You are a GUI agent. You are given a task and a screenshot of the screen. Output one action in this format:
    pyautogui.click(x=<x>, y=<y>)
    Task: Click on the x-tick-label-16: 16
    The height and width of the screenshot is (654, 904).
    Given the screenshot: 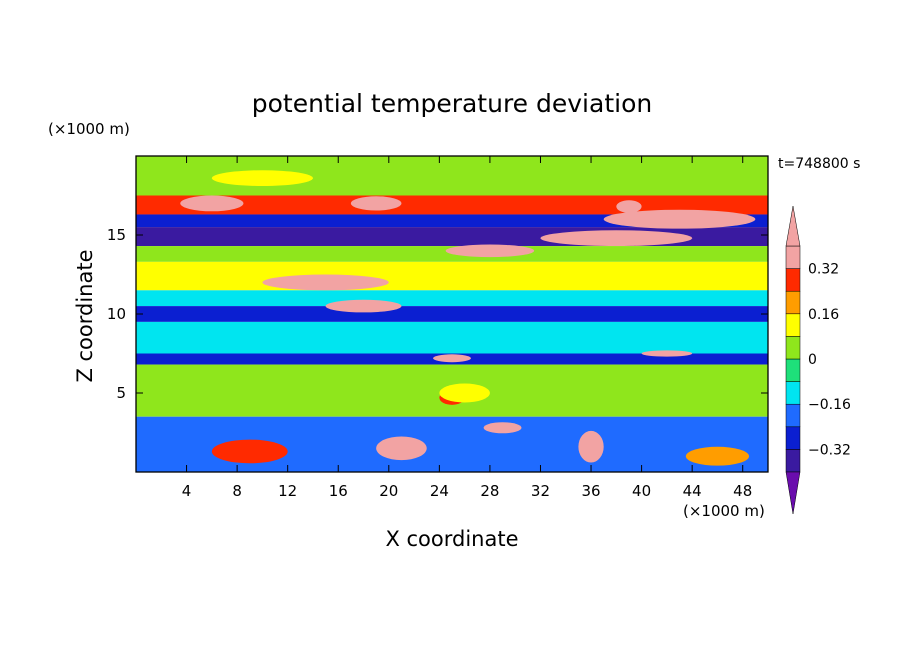 What is the action you would take?
    pyautogui.click(x=338, y=491)
    